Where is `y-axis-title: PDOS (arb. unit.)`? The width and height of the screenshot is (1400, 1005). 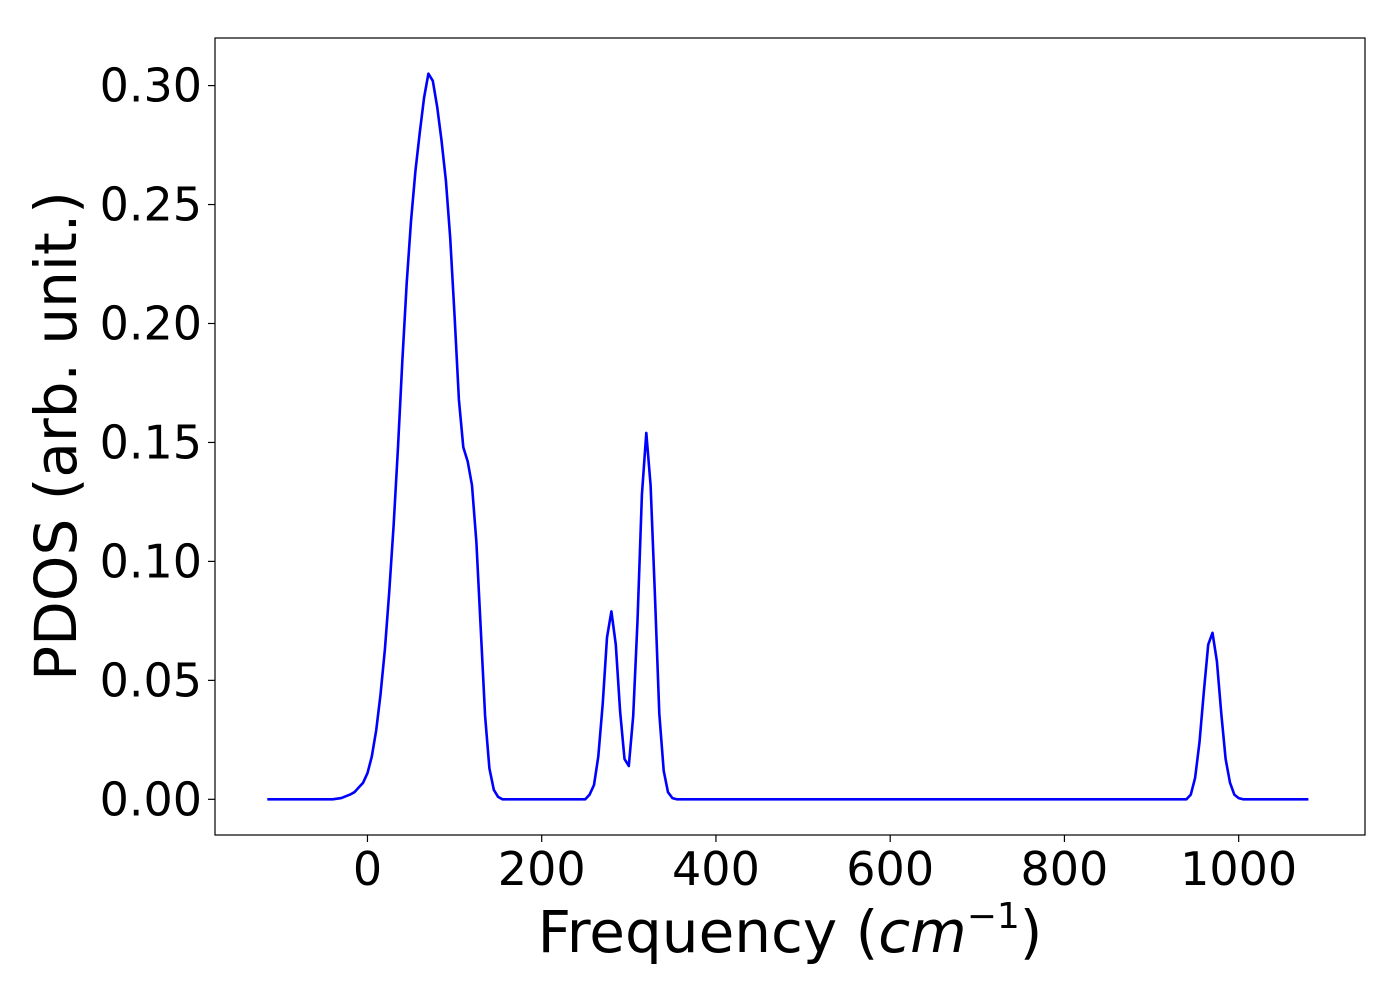
y-axis-title: PDOS (arb. unit.) is located at coordinates (56, 436).